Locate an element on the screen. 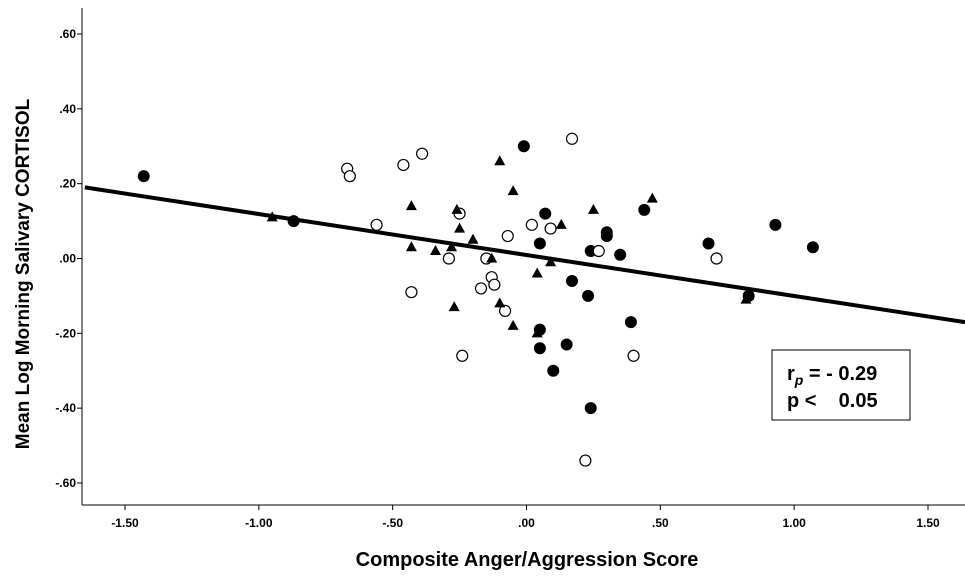  x-tick-label: .50 is located at coordinates (660, 523).